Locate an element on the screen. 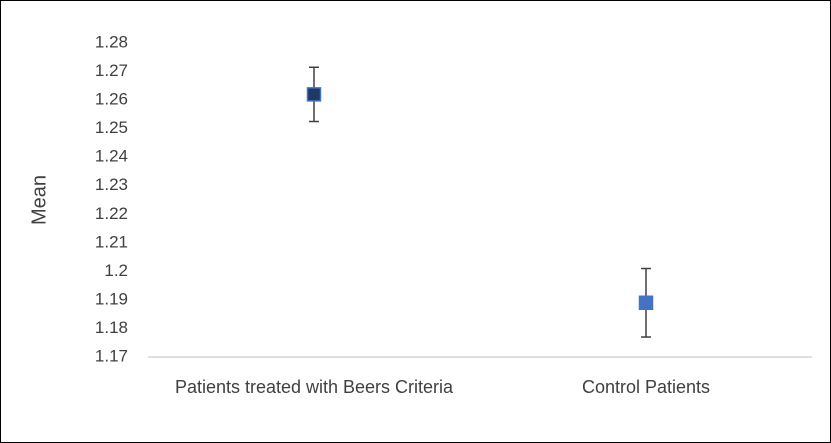 The width and height of the screenshot is (831, 443). y-tick-label: 1.19 is located at coordinates (111, 298).